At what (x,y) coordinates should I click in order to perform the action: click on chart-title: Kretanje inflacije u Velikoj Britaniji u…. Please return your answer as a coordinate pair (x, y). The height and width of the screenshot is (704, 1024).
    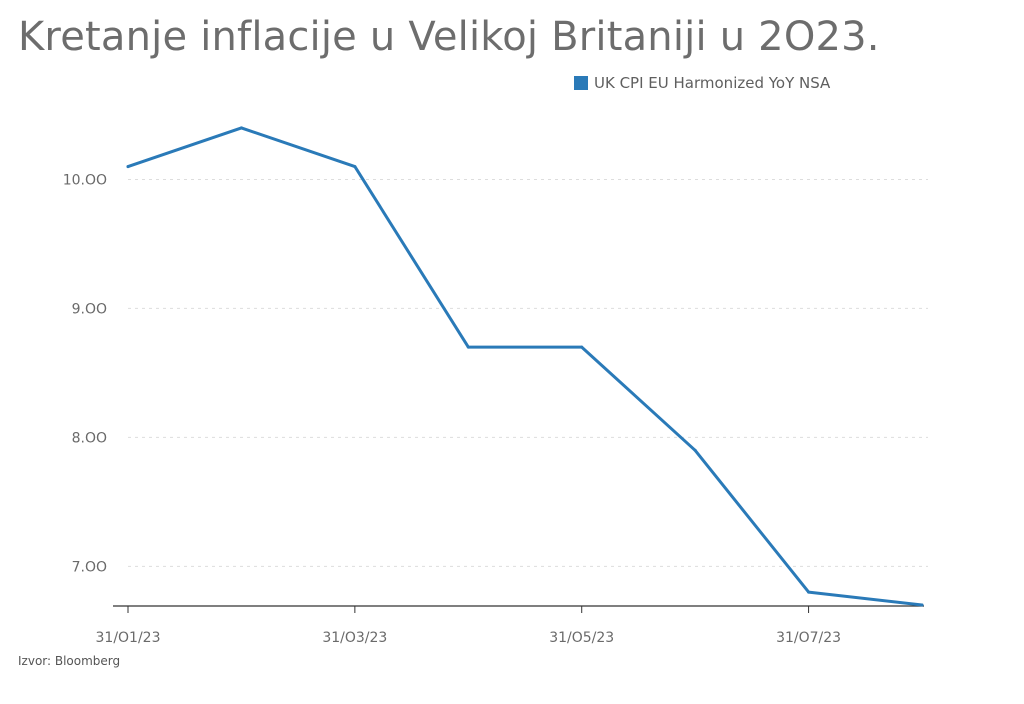
    Looking at the image, I should click on (449, 37).